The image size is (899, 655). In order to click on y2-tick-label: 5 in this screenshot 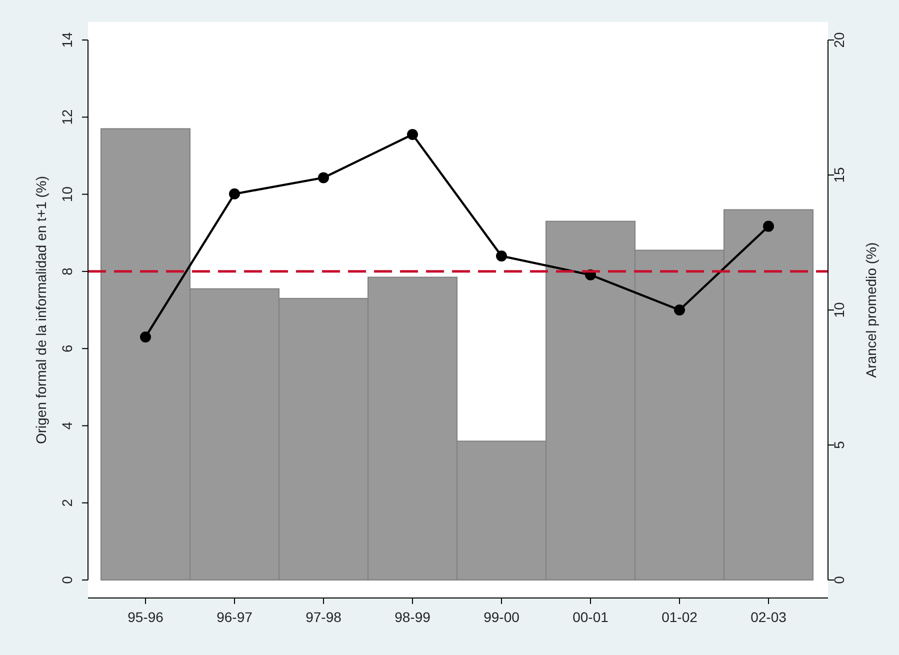, I will do `click(839, 444)`.